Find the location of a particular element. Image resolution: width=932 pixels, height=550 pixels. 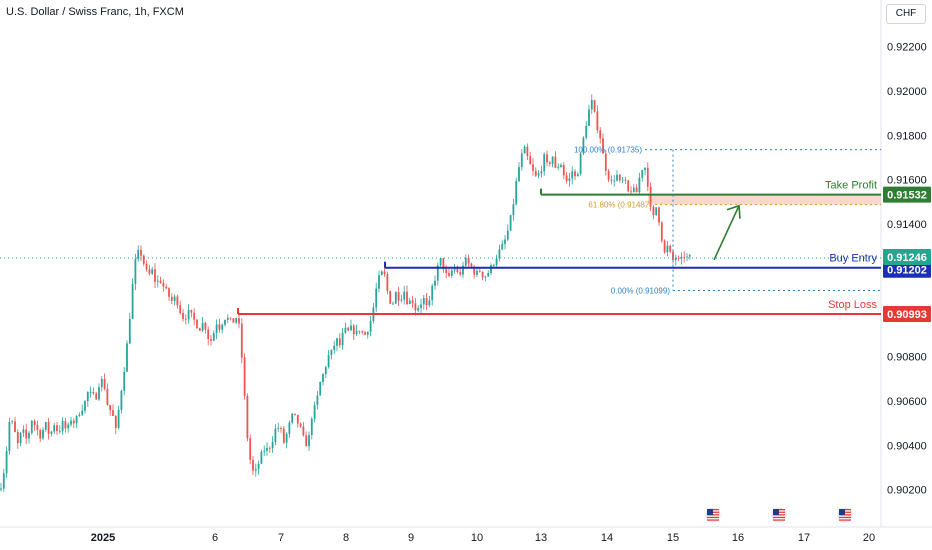

price-tick-label: 0.91600 is located at coordinates (907, 181).